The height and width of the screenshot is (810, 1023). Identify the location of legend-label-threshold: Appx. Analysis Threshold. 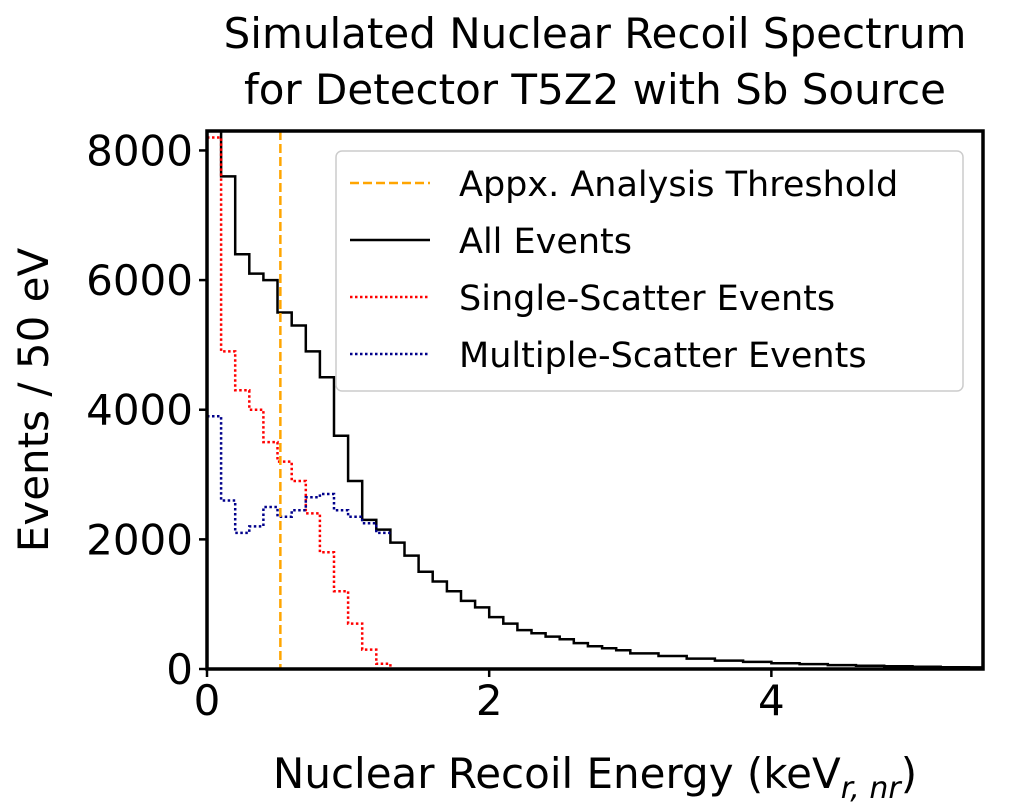
(678, 185).